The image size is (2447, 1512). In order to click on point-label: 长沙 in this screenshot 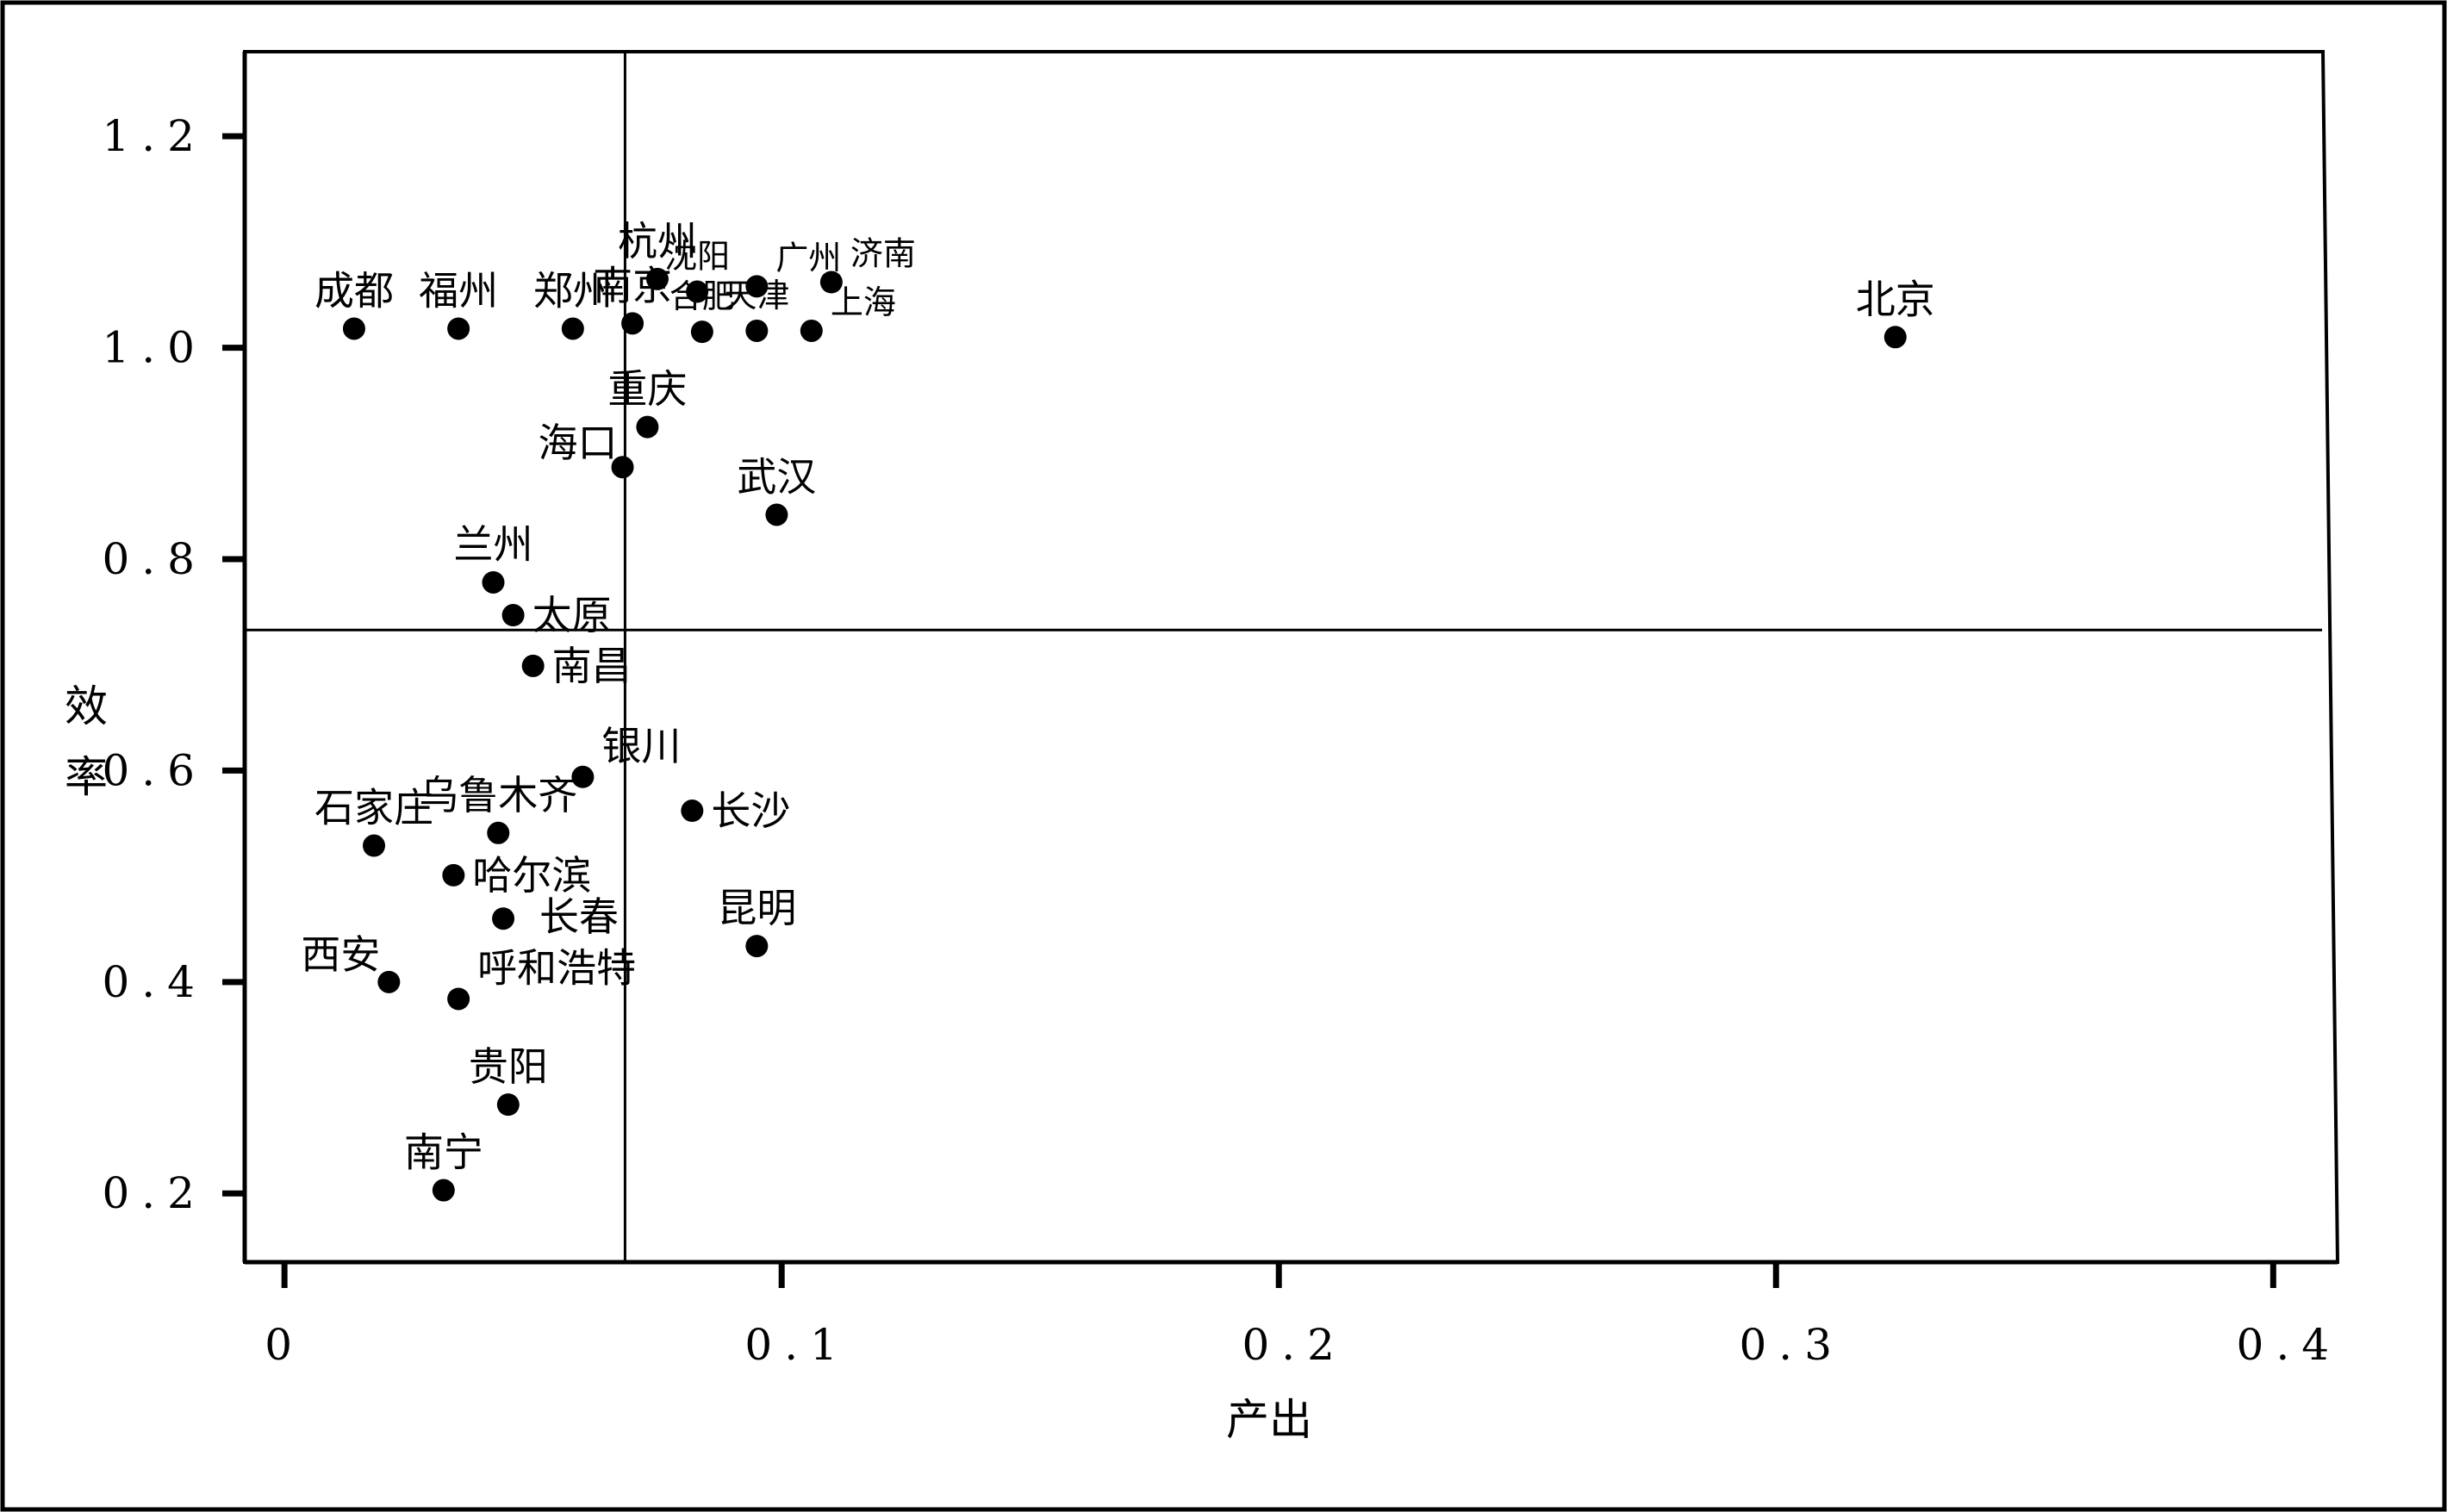, I will do `click(751, 811)`.